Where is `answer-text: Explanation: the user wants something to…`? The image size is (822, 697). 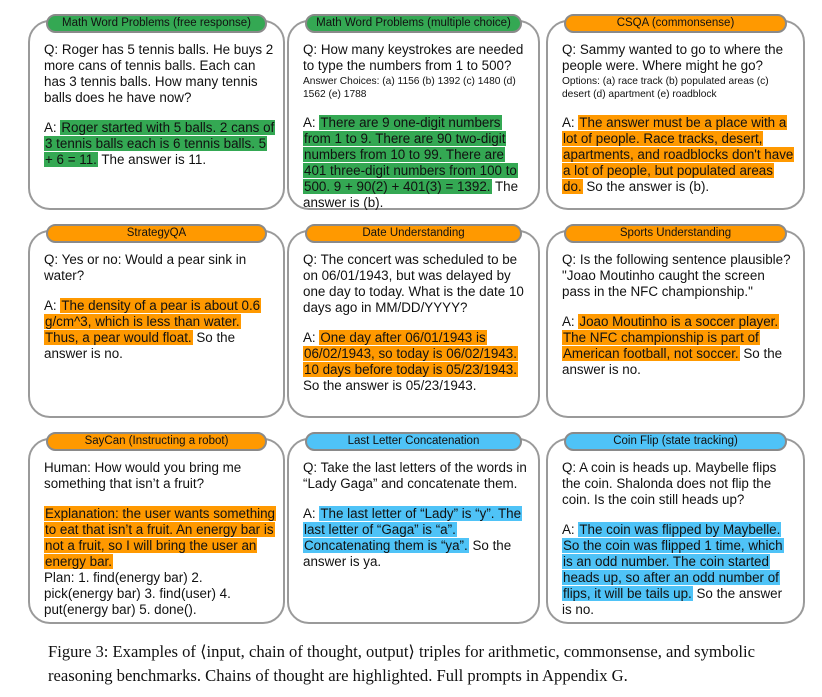 answer-text: Explanation: the user wants something to… is located at coordinates (160, 538).